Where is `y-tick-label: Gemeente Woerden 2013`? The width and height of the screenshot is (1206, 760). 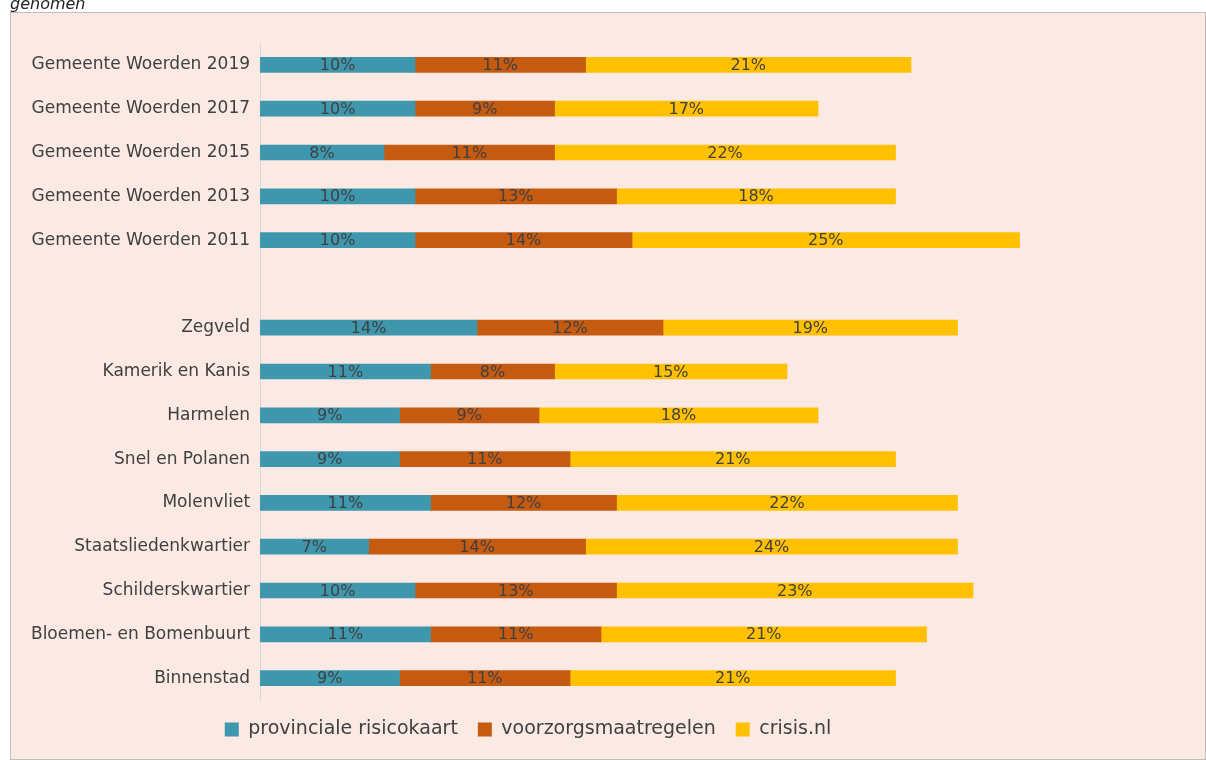 y-tick-label: Gemeente Woerden 2013 is located at coordinates (141, 194).